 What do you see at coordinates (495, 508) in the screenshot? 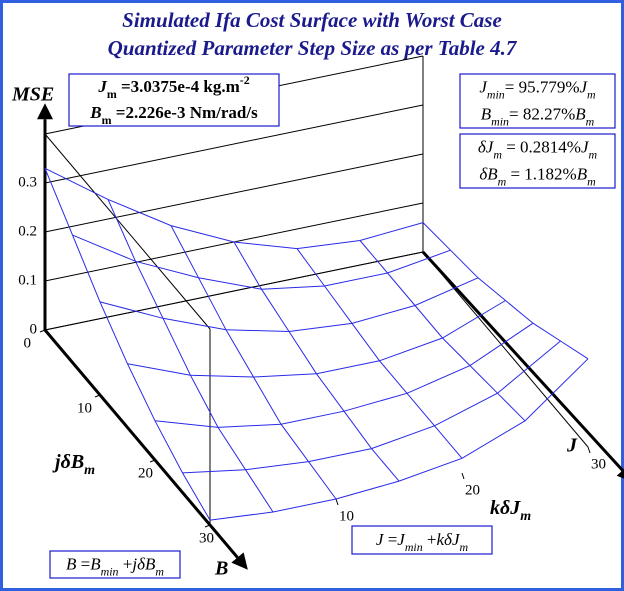
I see `text-part: k` at bounding box center [495, 508].